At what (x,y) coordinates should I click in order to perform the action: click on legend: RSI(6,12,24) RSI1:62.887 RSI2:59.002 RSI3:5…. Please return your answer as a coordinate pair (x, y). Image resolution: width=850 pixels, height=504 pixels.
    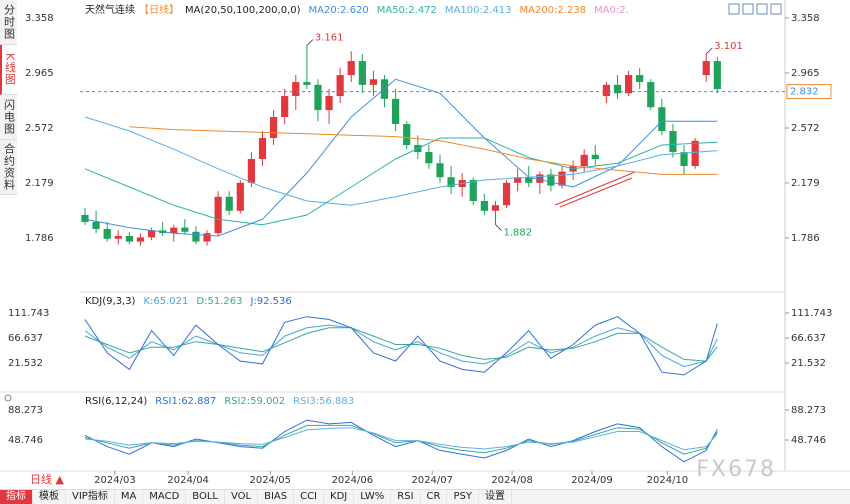
    Looking at the image, I should click on (219, 401).